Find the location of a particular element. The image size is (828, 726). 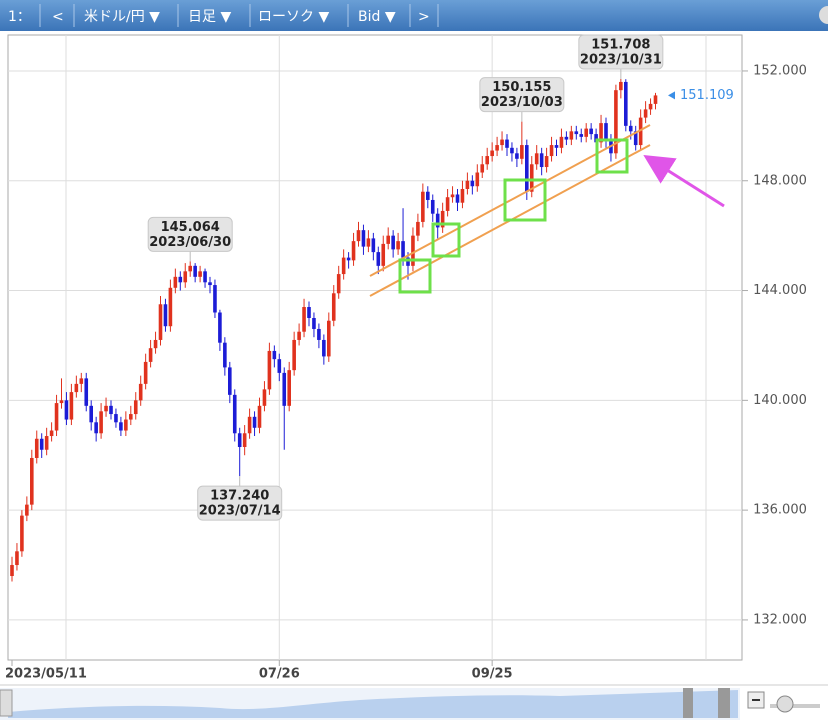

toolbar-item: Bid ▼ is located at coordinates (377, 17).